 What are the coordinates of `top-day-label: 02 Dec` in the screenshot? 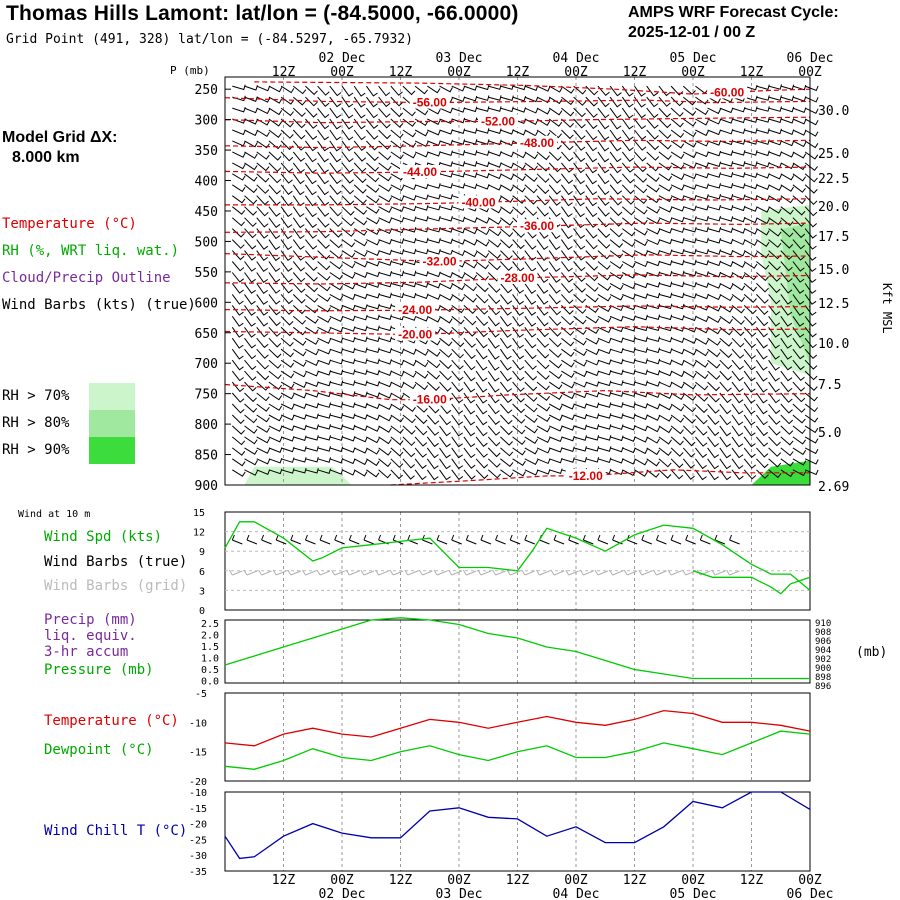 It's located at (342, 58).